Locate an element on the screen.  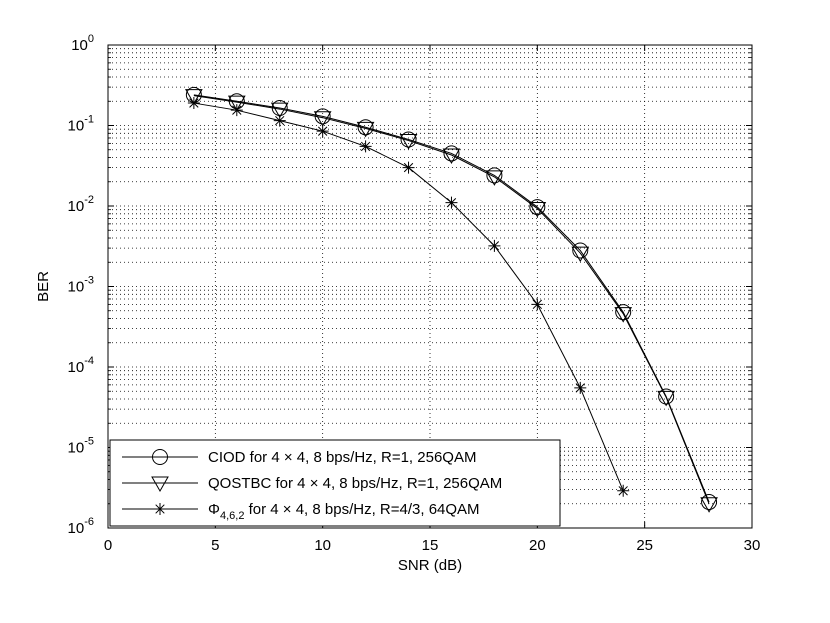
x-tick-label: 25 is located at coordinates (644, 545).